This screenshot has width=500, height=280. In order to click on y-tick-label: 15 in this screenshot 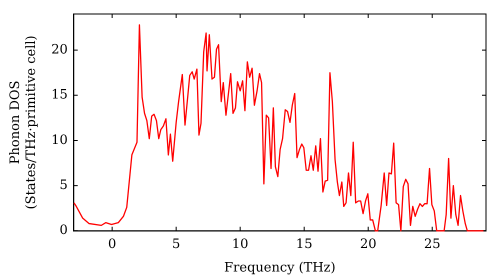, I will do `click(59, 95)`.